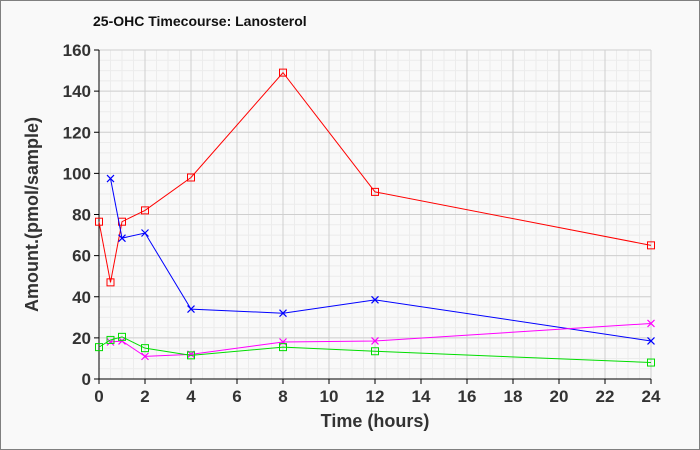  What do you see at coordinates (513, 396) in the screenshot?
I see `x-tick-label: 18` at bounding box center [513, 396].